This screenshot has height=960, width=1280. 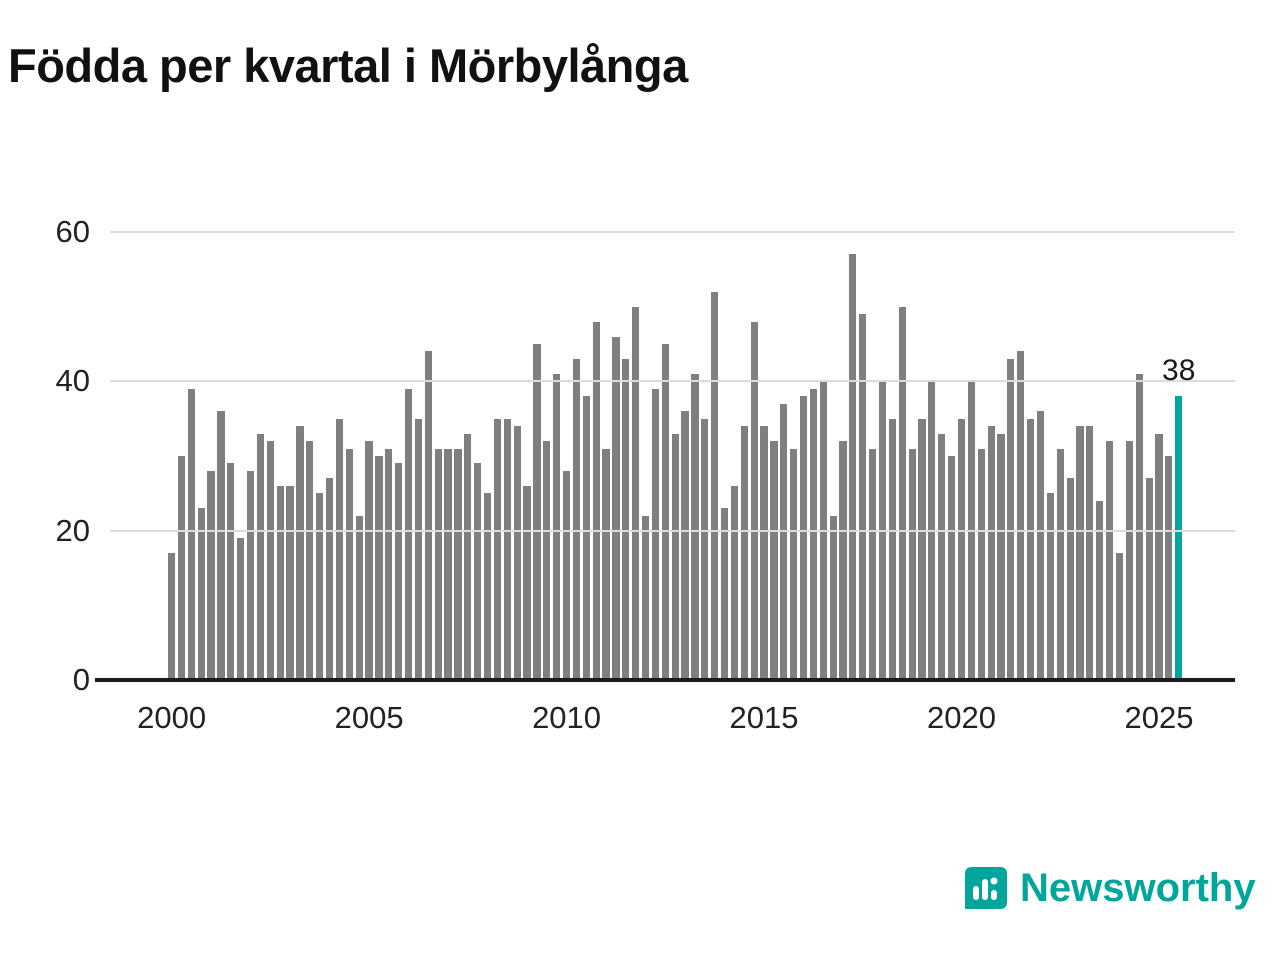 What do you see at coordinates (1138, 887) in the screenshot?
I see `newsworthy-logo-text: Newsworthy` at bounding box center [1138, 887].